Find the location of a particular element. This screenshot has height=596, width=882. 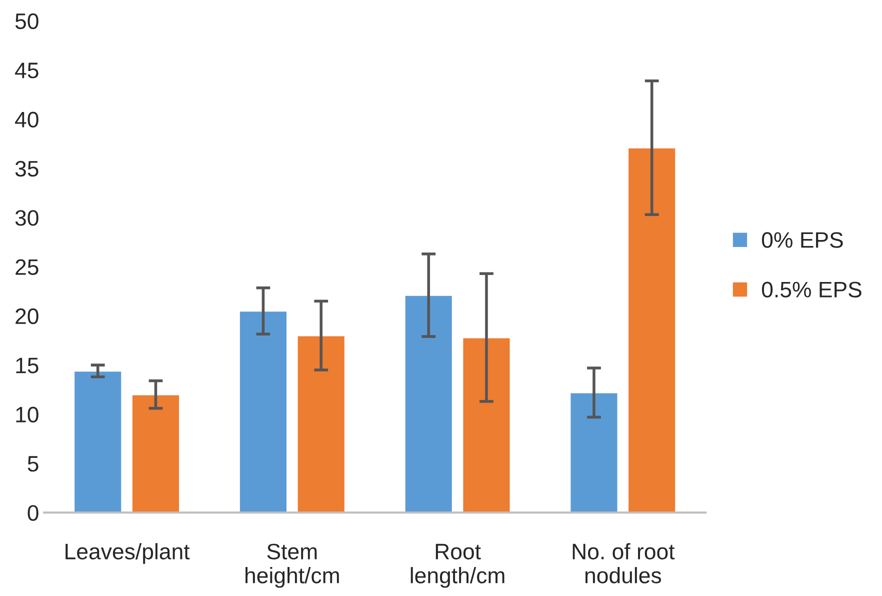

y-tick-label: 0 is located at coordinates (33, 513).